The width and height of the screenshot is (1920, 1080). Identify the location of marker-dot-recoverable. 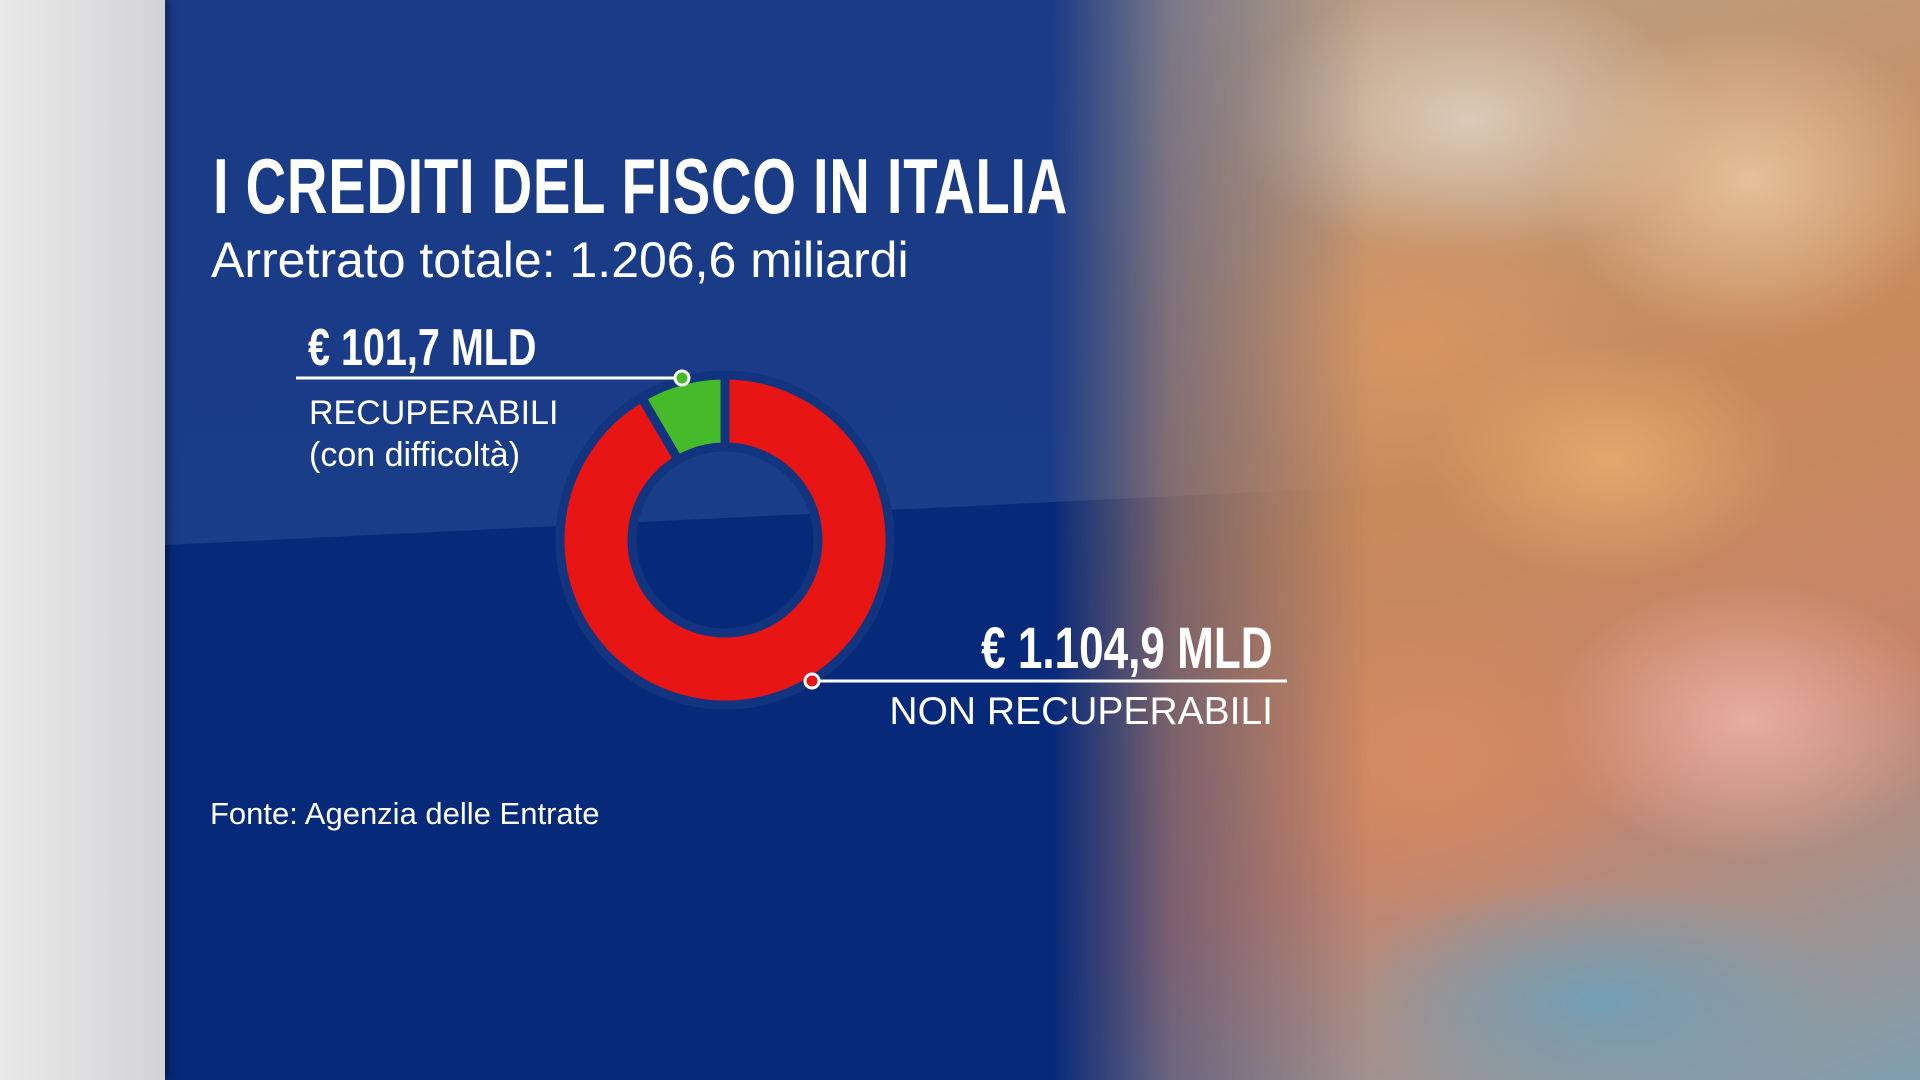
(682, 378).